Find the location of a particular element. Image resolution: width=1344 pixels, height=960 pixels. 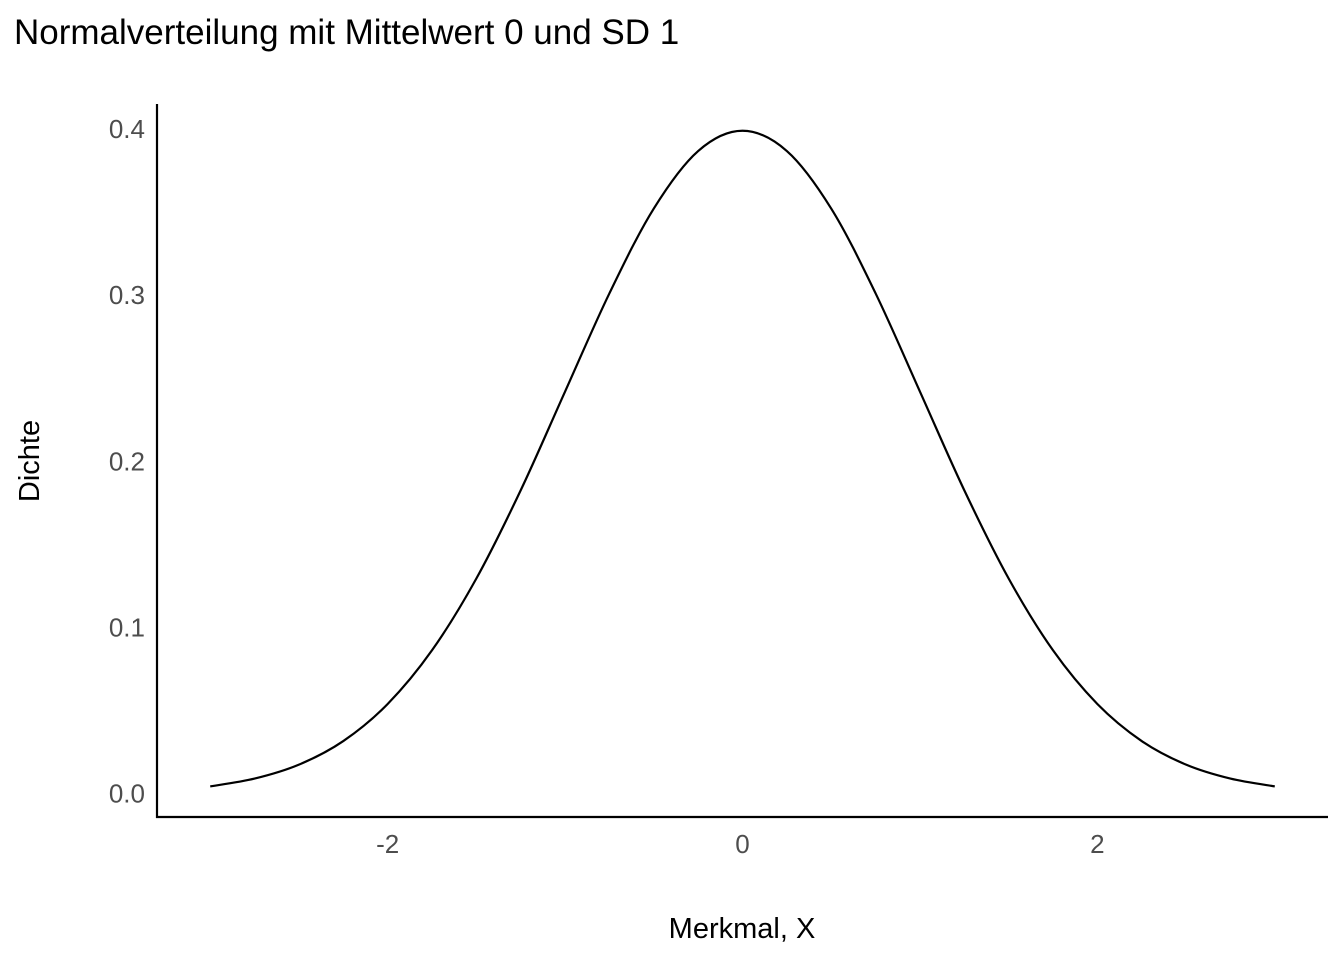

x-axis-ticks: -2 0 2 is located at coordinates (740, 844).